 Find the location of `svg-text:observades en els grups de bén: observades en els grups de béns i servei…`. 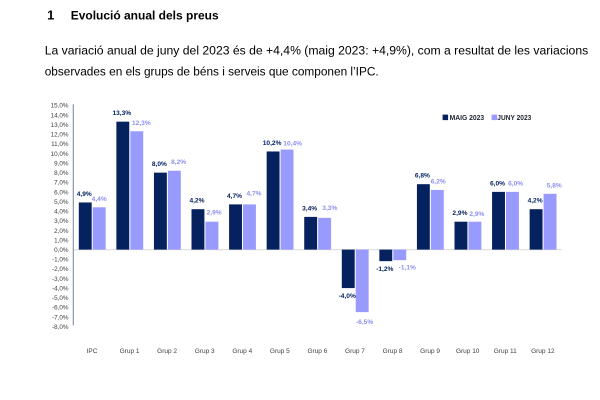

svg-text:observades en els grups de bén: observades en els grups de béns i servei… is located at coordinates (212, 72).